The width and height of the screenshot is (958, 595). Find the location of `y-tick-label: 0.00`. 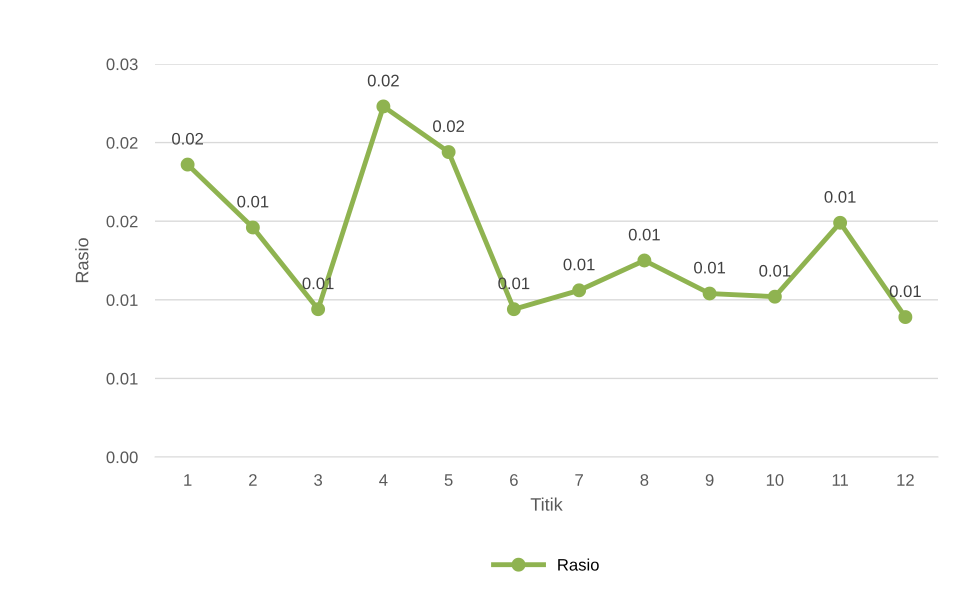

y-tick-label: 0.00 is located at coordinates (122, 457).